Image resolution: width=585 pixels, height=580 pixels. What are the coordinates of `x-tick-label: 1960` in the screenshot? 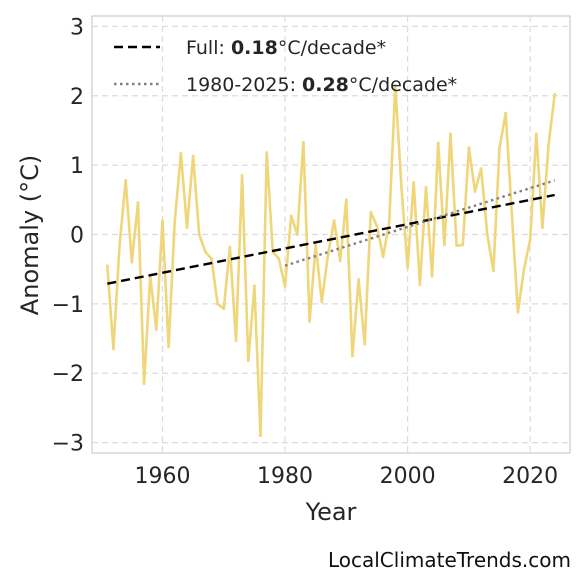 It's located at (162, 476).